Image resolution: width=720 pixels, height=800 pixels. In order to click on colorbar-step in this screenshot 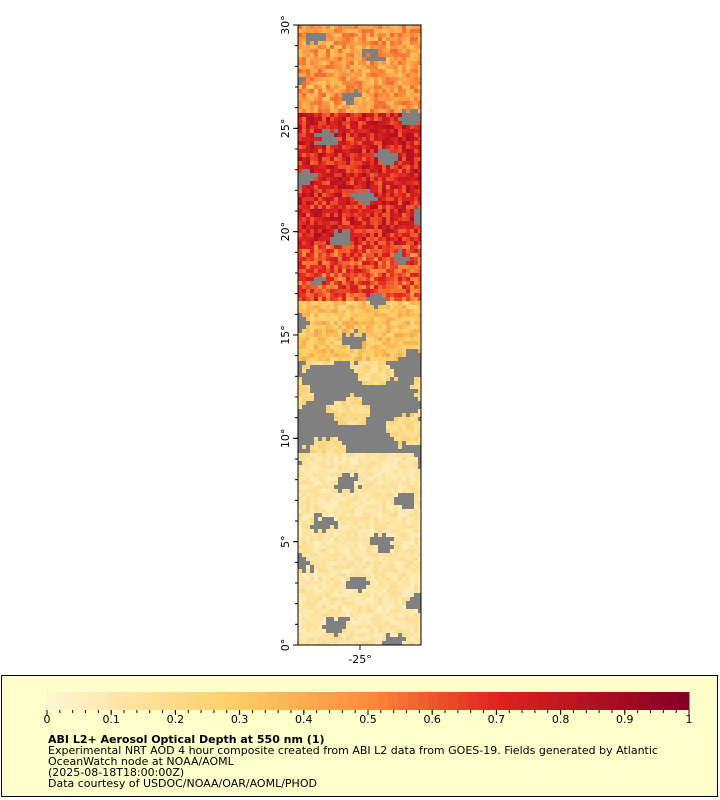, I will do `click(112, 701)`.